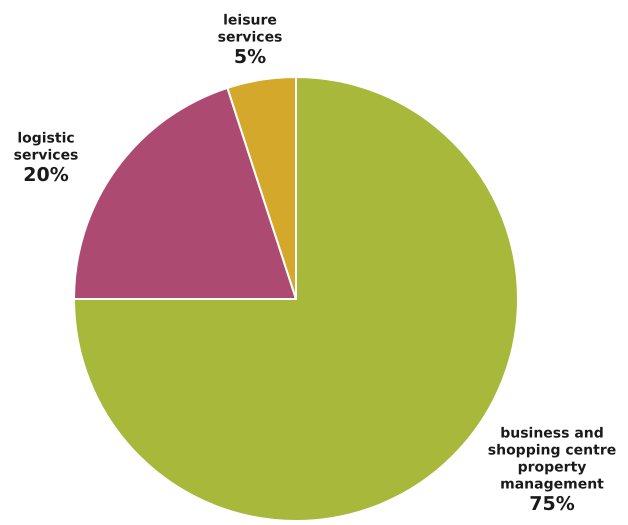 The width and height of the screenshot is (628, 525). Describe the element at coordinates (552, 504) in the screenshot. I see `data-label: 75%` at that location.